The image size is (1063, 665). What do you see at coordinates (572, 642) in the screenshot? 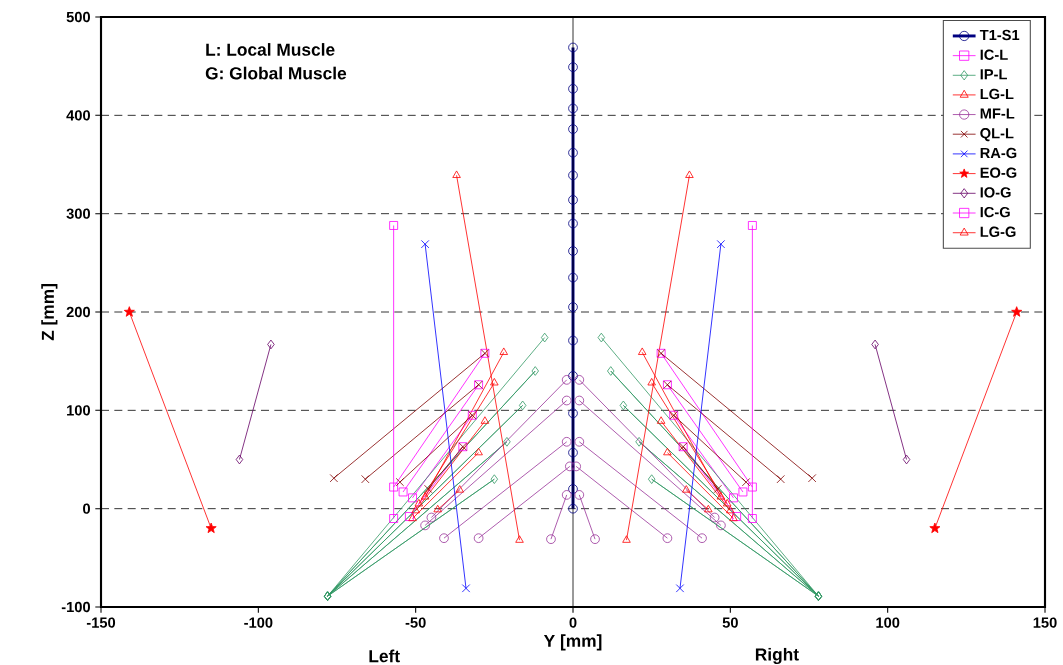
I see `x-axis-title: Y [mm]` at bounding box center [572, 642].